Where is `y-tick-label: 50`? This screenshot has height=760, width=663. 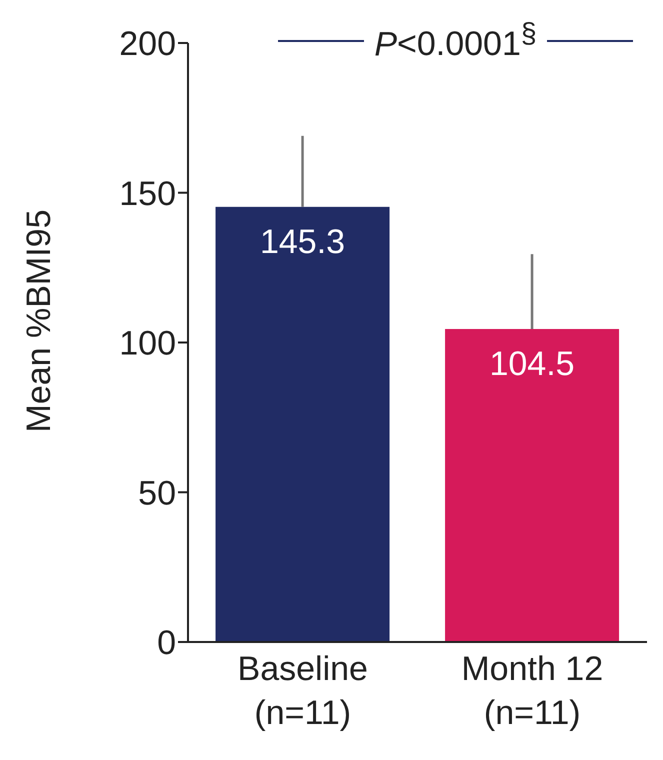
y-tick-label: 50 is located at coordinates (157, 493).